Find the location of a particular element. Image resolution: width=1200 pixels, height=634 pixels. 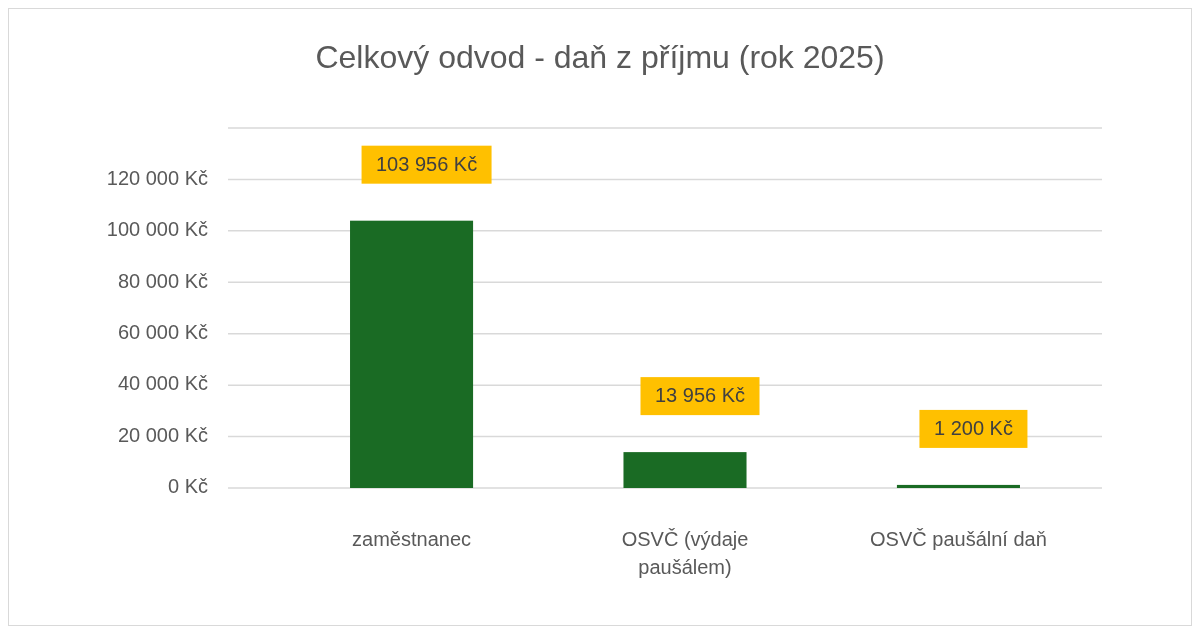

y-tick-label: 40 000 Kč is located at coordinates (162, 383).